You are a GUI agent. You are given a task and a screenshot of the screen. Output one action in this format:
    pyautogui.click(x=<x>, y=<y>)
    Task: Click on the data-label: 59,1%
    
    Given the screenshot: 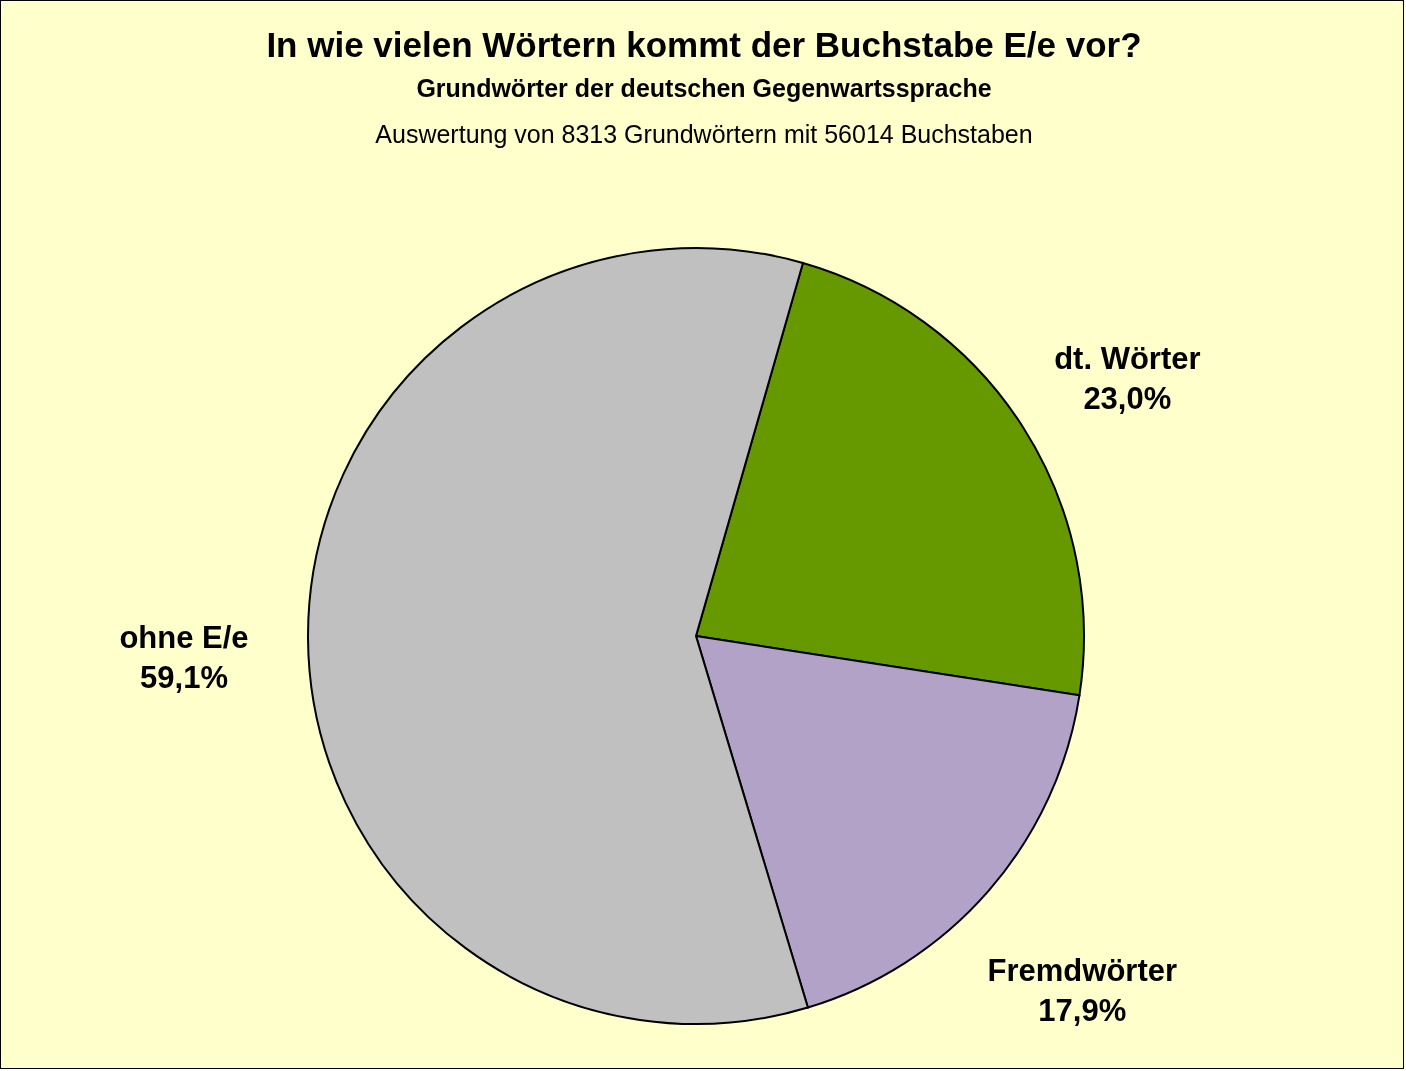 What is the action you would take?
    pyautogui.click(x=184, y=678)
    